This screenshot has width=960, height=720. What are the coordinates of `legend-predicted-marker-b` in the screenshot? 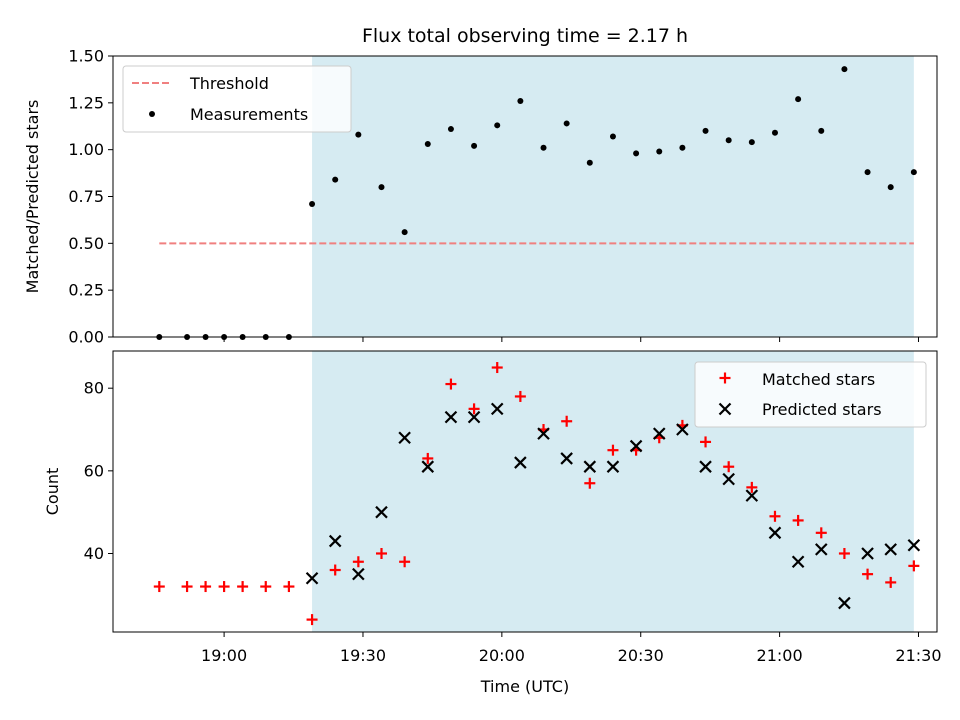 It's located at (725, 409).